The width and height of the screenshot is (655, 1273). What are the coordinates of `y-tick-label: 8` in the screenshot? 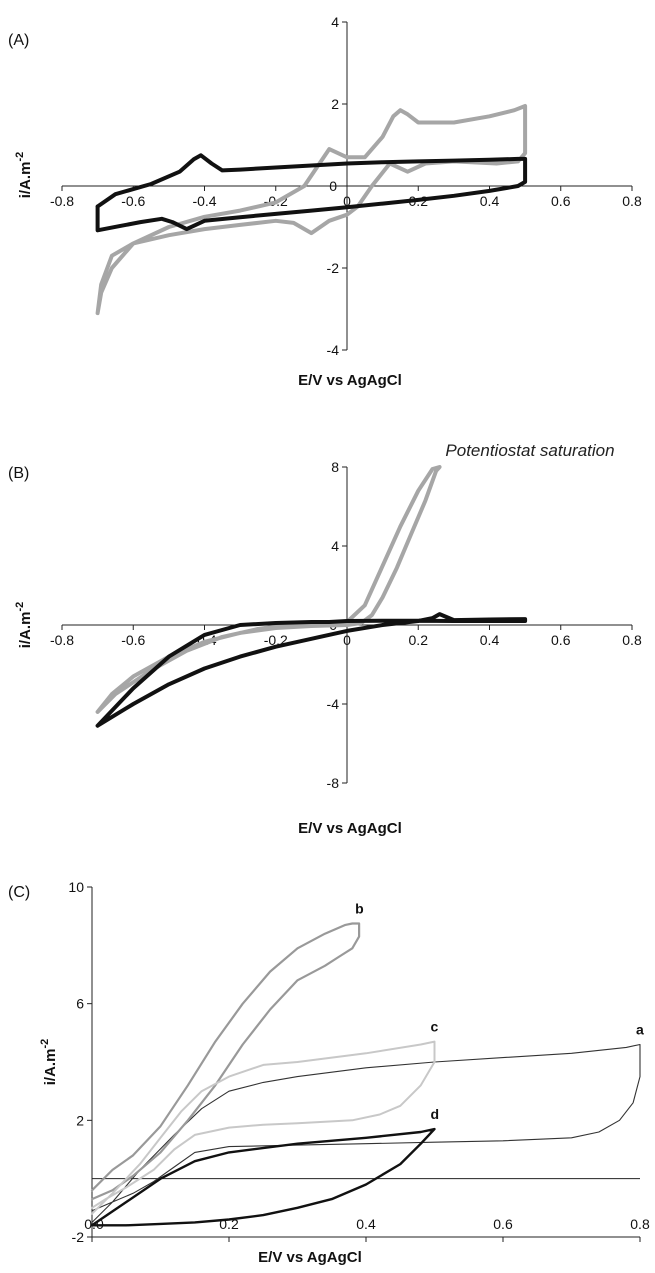 It's located at (335, 467).